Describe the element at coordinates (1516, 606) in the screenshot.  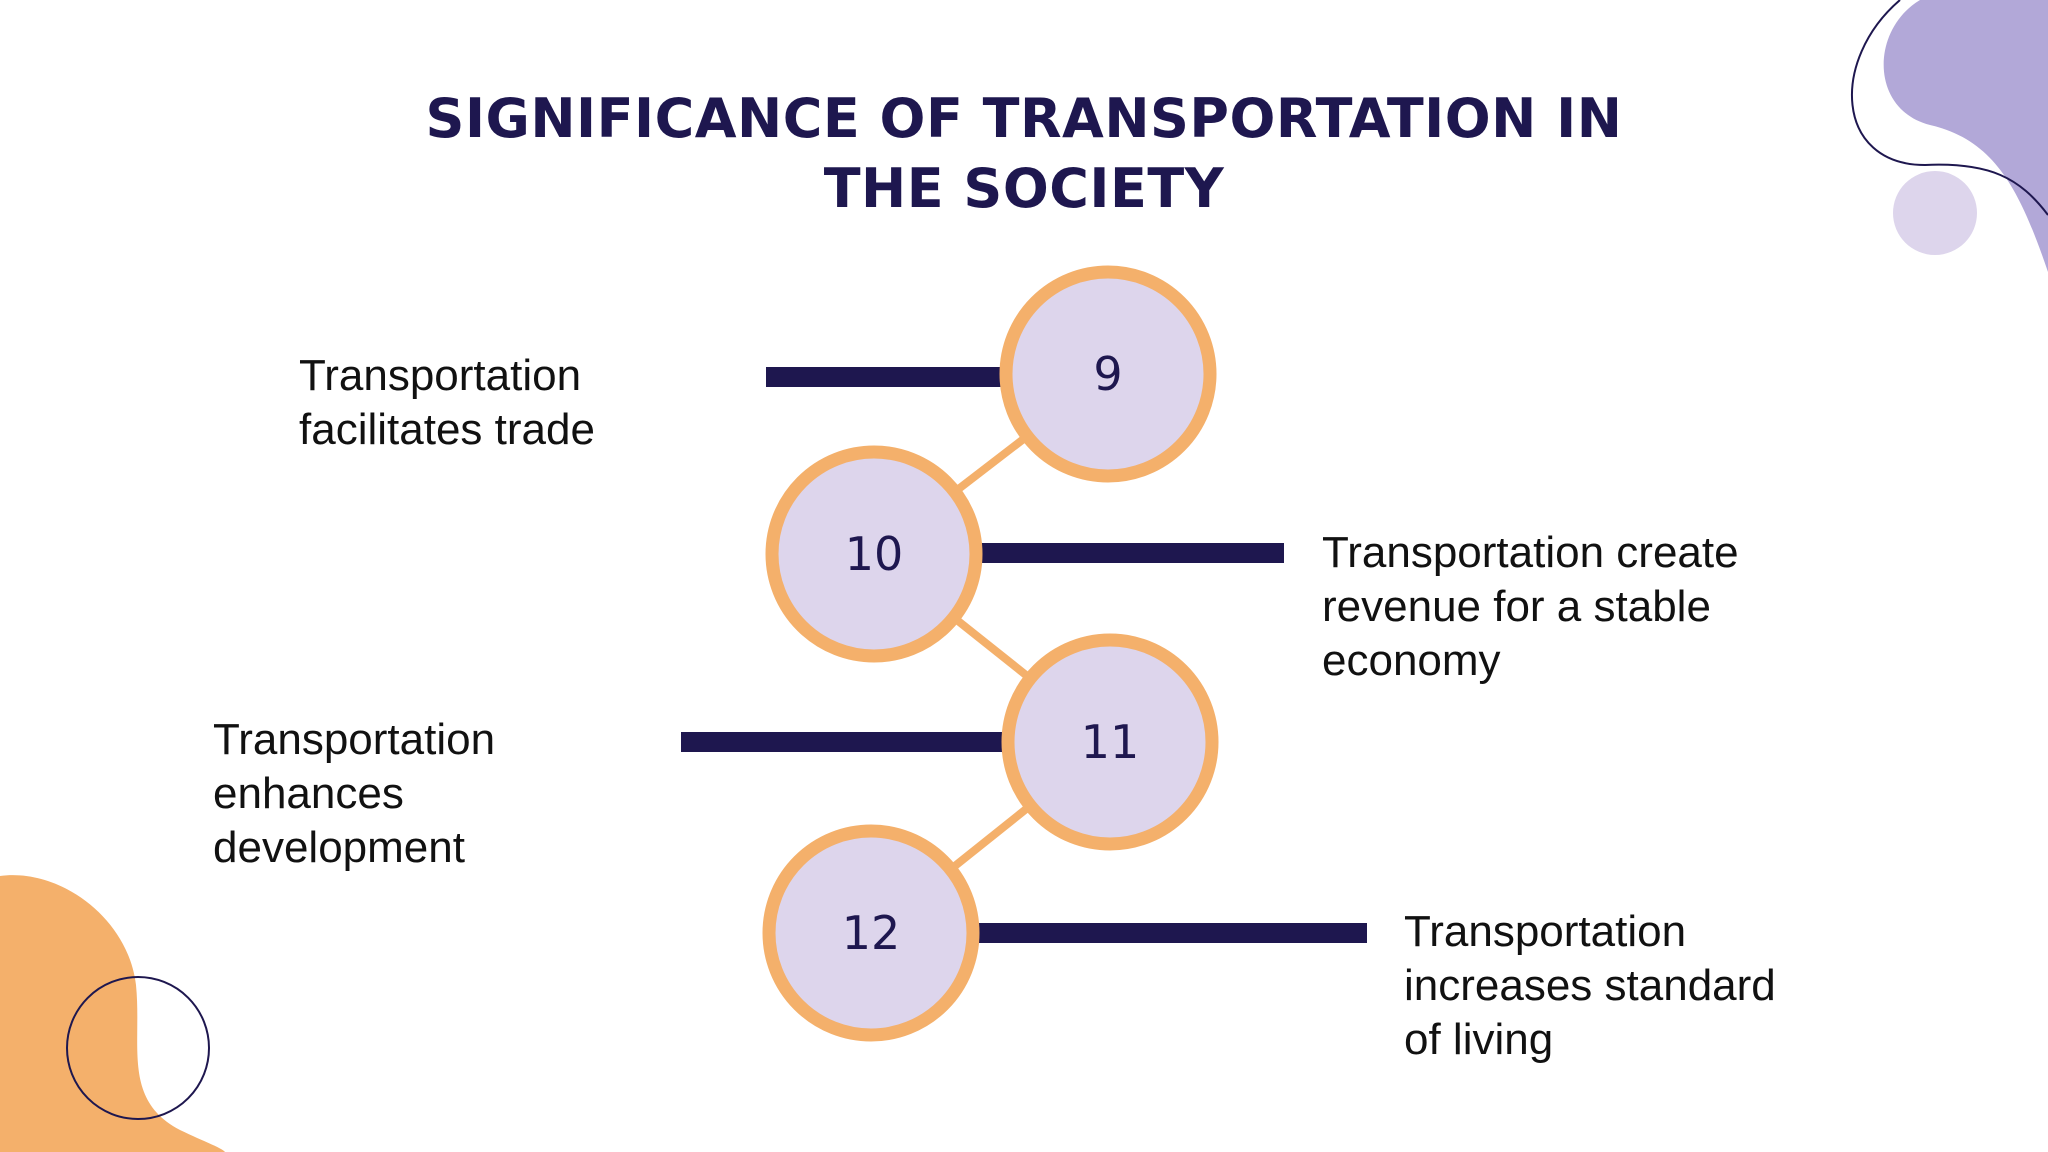
I see `step-10-label-line-2: revenue for a stable` at that location.